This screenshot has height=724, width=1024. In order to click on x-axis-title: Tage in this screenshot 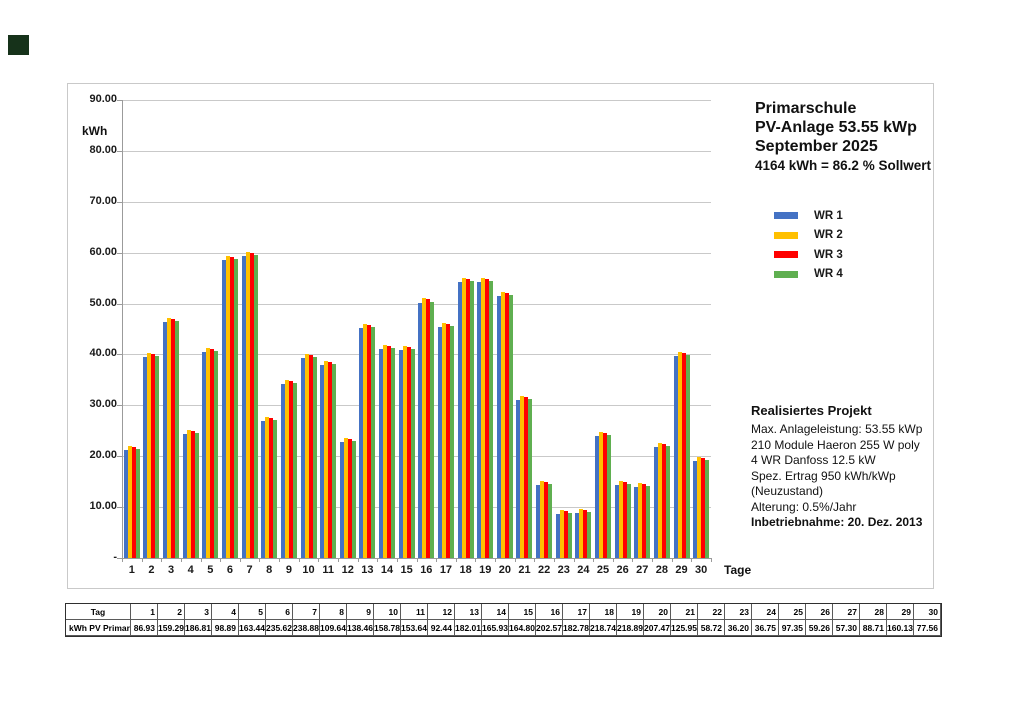, I will do `click(738, 570)`.